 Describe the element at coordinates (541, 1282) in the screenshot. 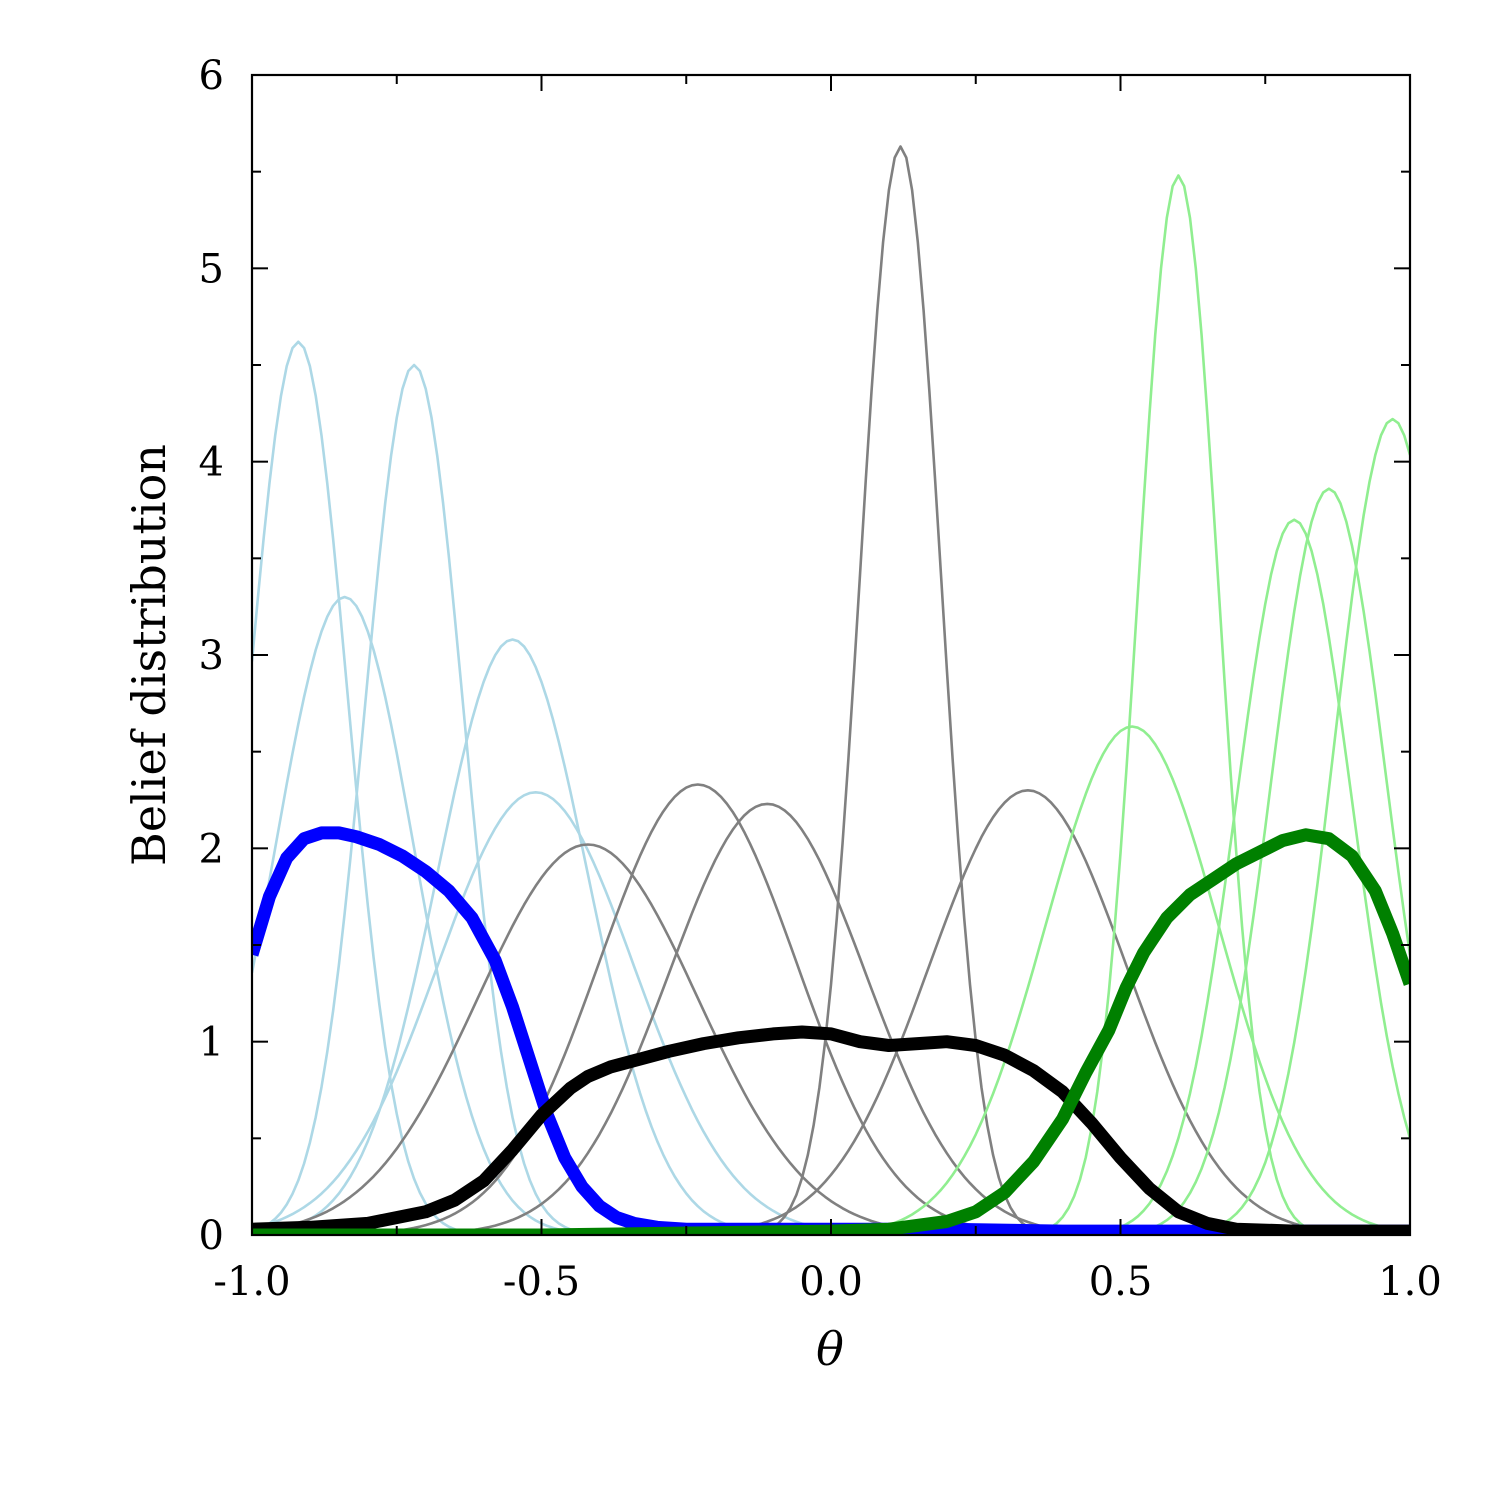

I see `x-tick-label: -0.5` at that location.